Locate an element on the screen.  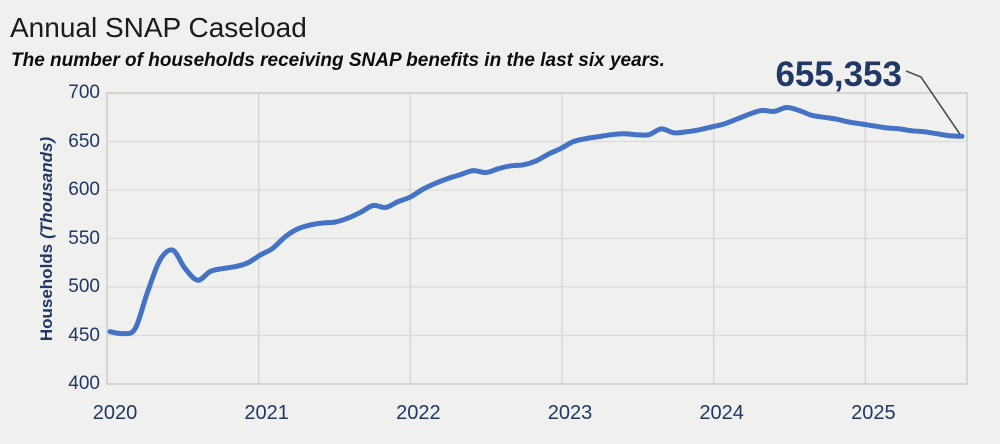
x-tick-label: 2024 is located at coordinates (721, 413).